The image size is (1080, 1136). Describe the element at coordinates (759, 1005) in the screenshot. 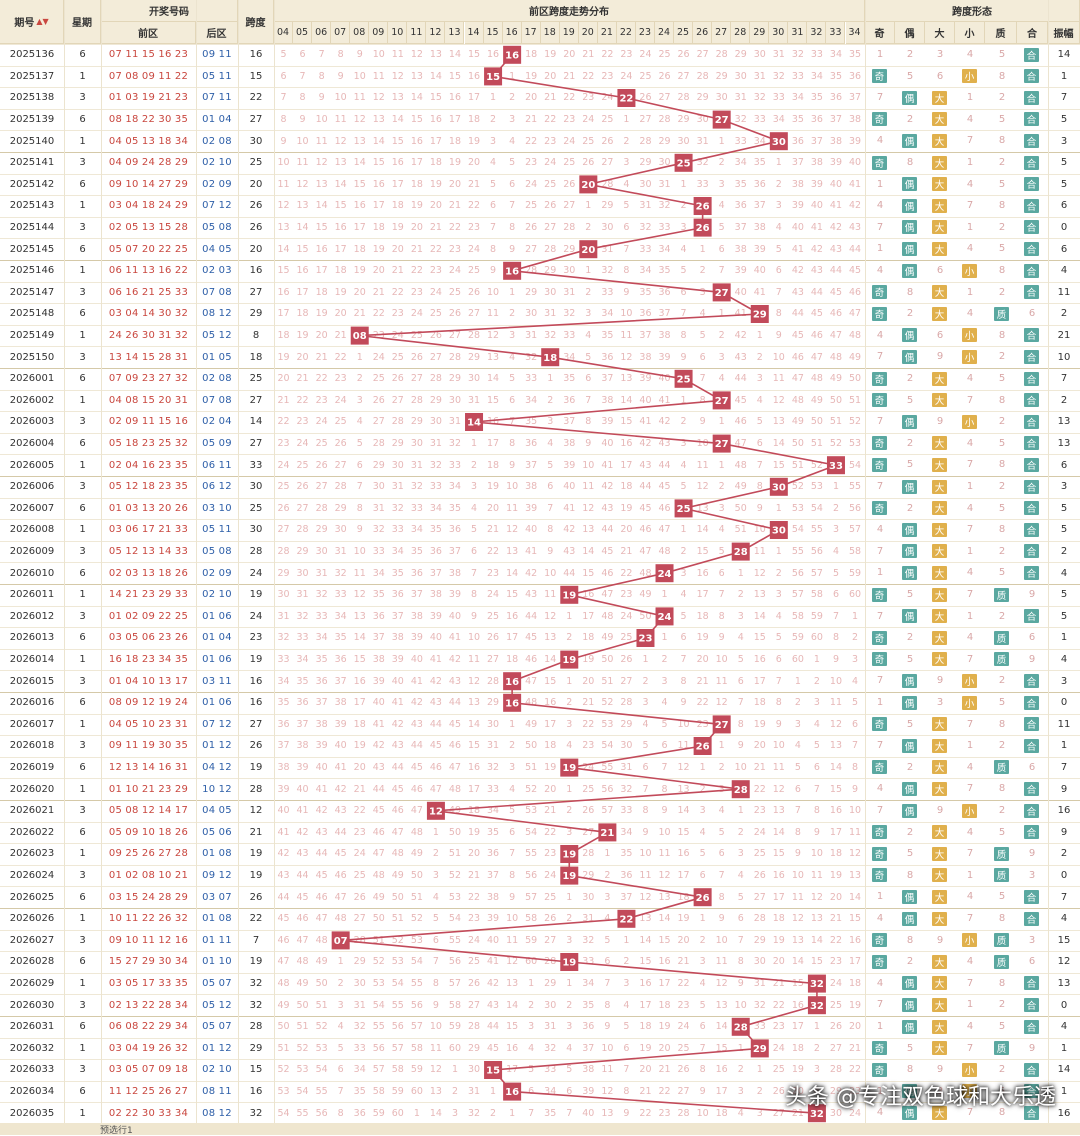

I see `miss-count: 32` at that location.